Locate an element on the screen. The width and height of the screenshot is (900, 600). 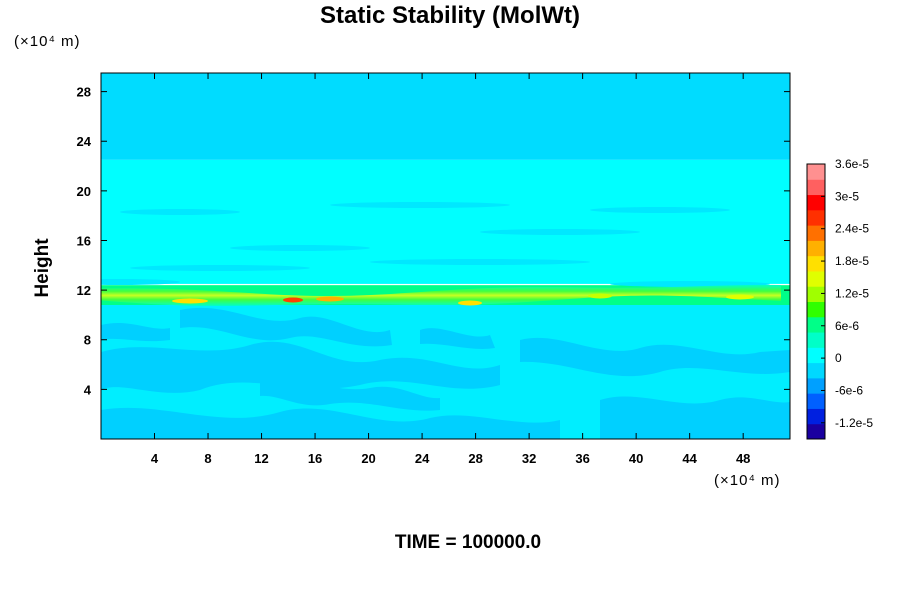
x-tick-label-1: 8 is located at coordinates (207, 458).